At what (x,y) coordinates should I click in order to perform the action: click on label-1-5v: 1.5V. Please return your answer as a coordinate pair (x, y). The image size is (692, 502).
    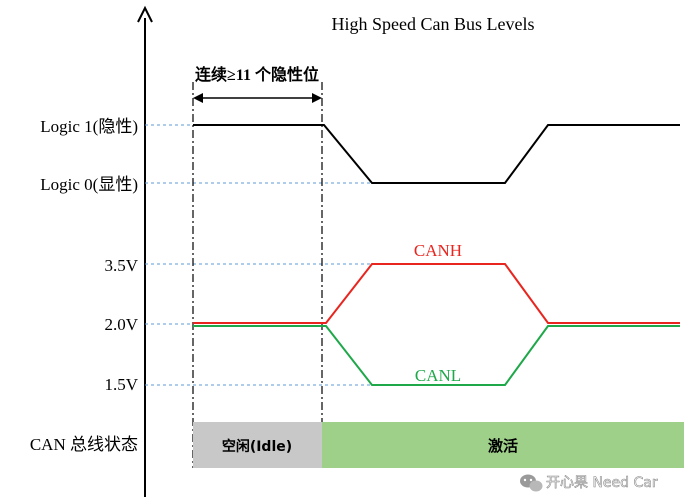
    Looking at the image, I should click on (121, 384).